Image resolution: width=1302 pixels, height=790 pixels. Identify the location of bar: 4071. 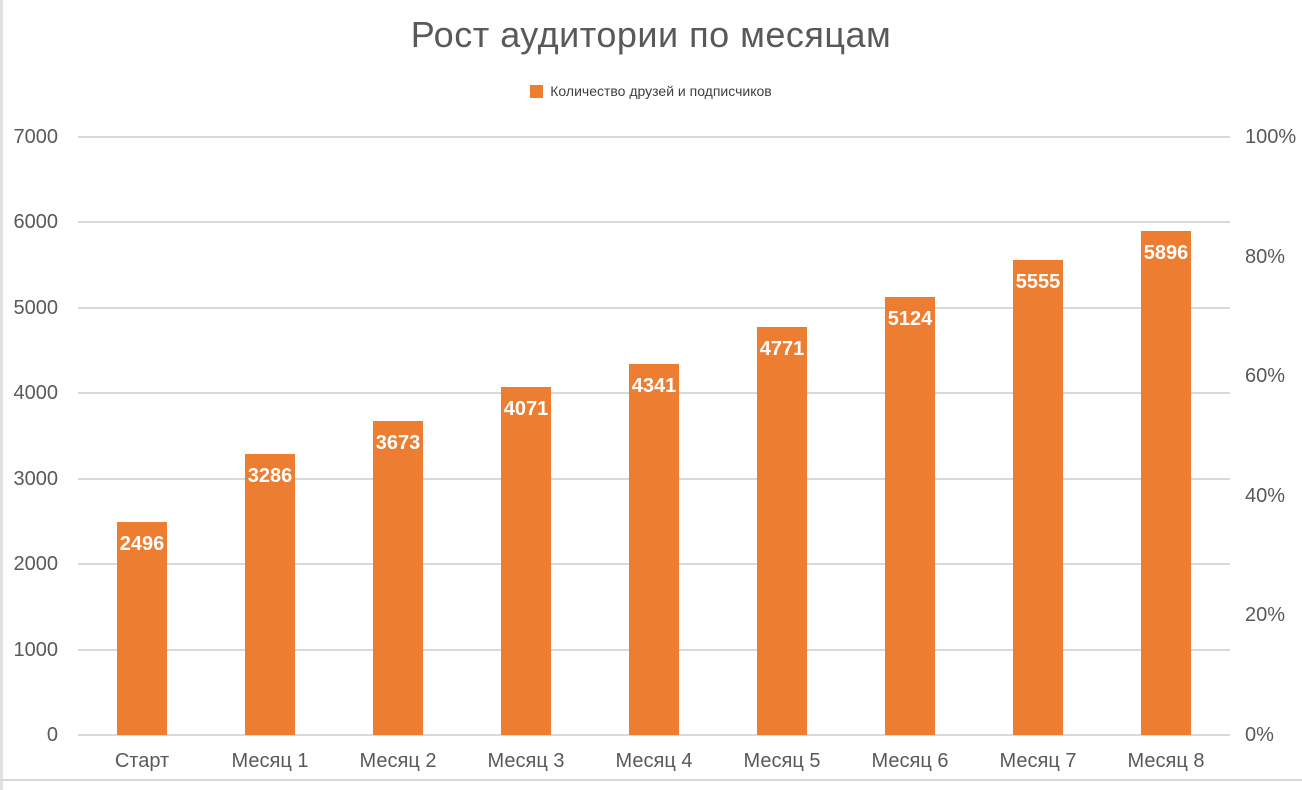
(526, 561).